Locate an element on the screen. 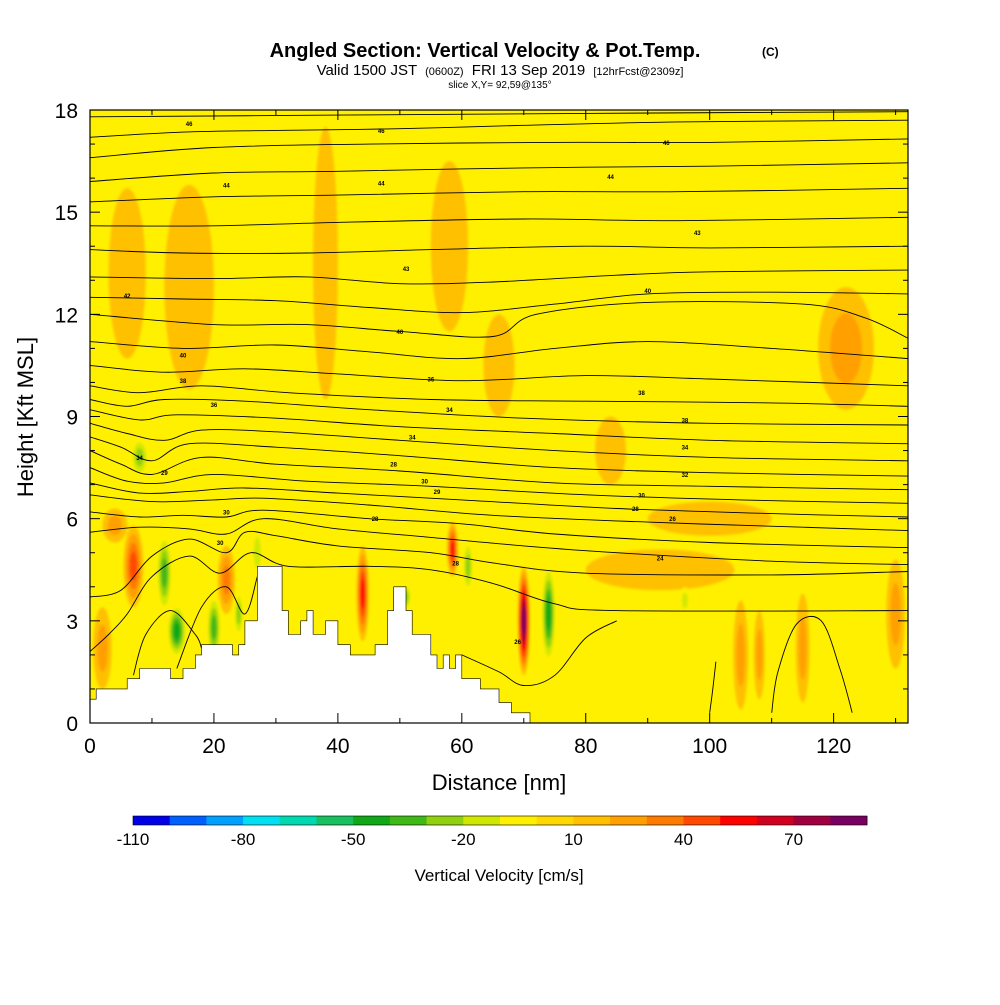  colorbar: -110 -80 -50 -20 10 40 70 is located at coordinates (492, 832).